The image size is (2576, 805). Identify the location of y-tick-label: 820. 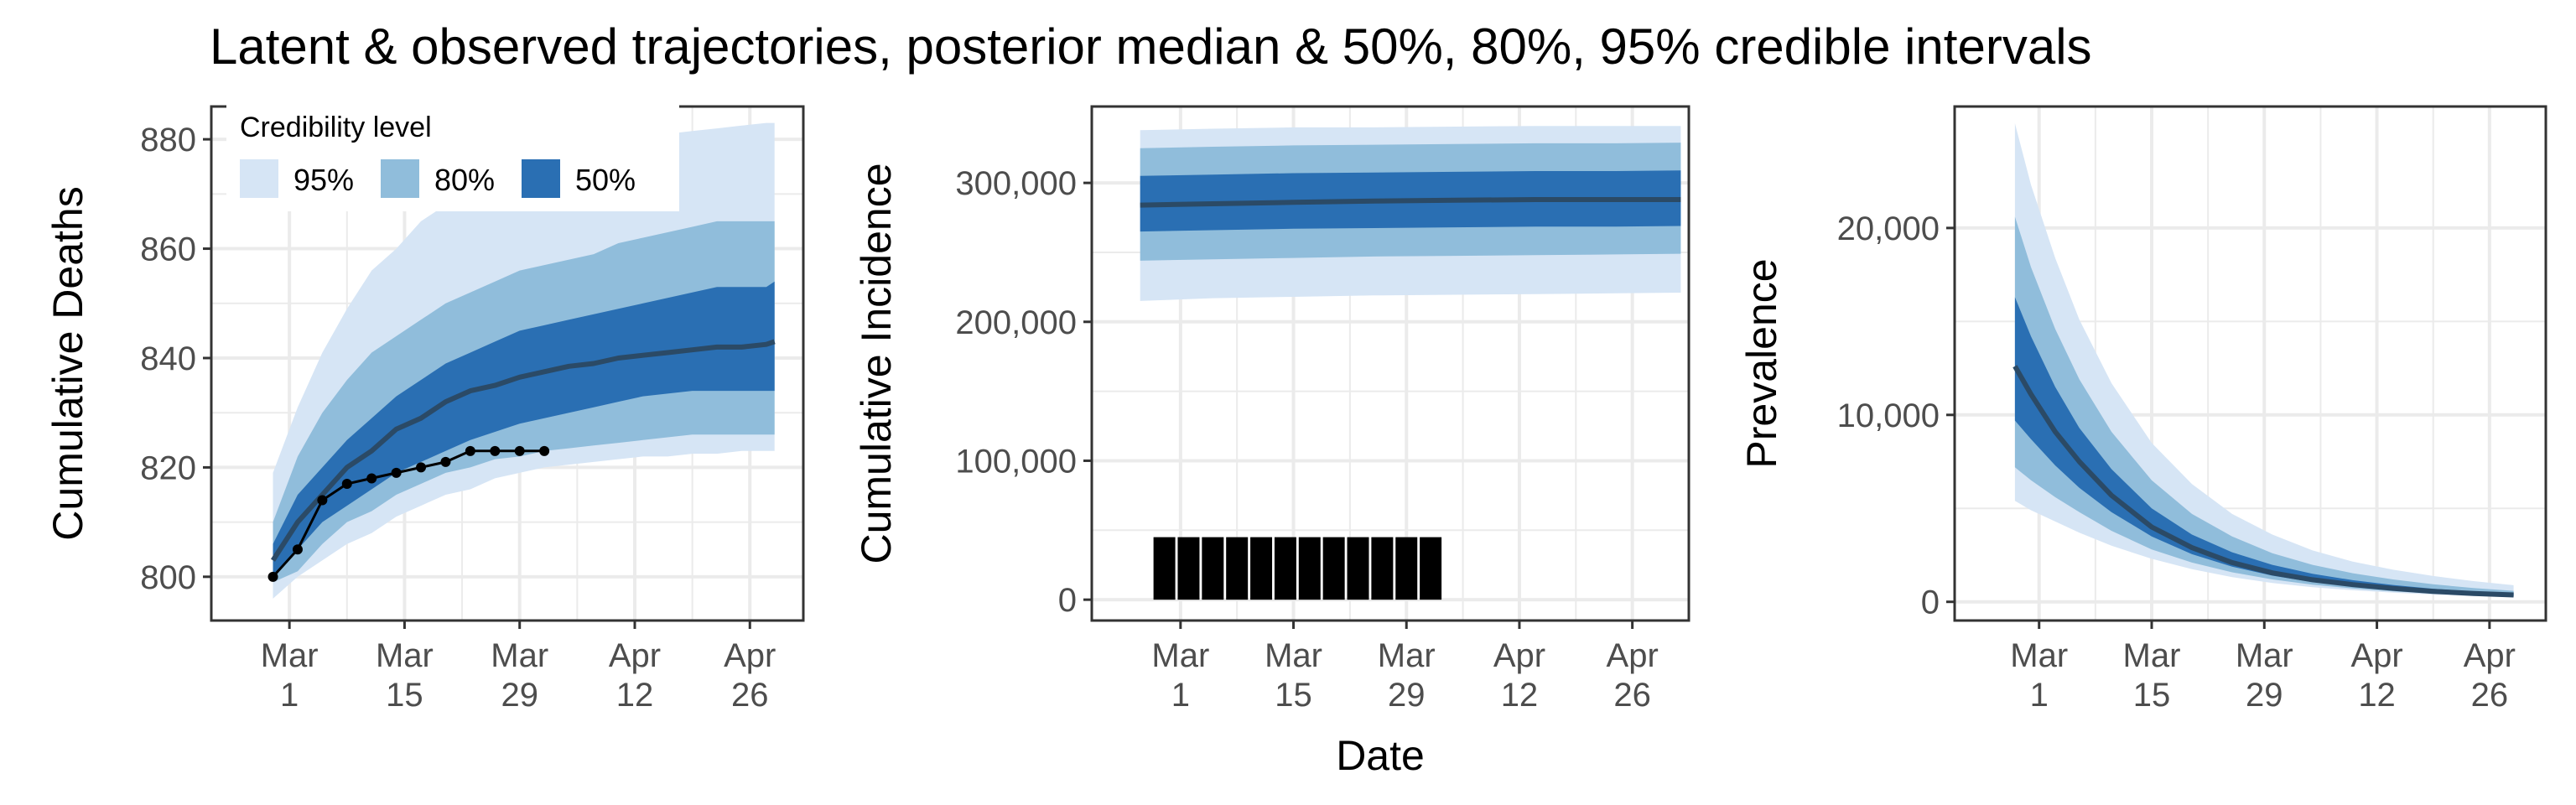
(168, 467).